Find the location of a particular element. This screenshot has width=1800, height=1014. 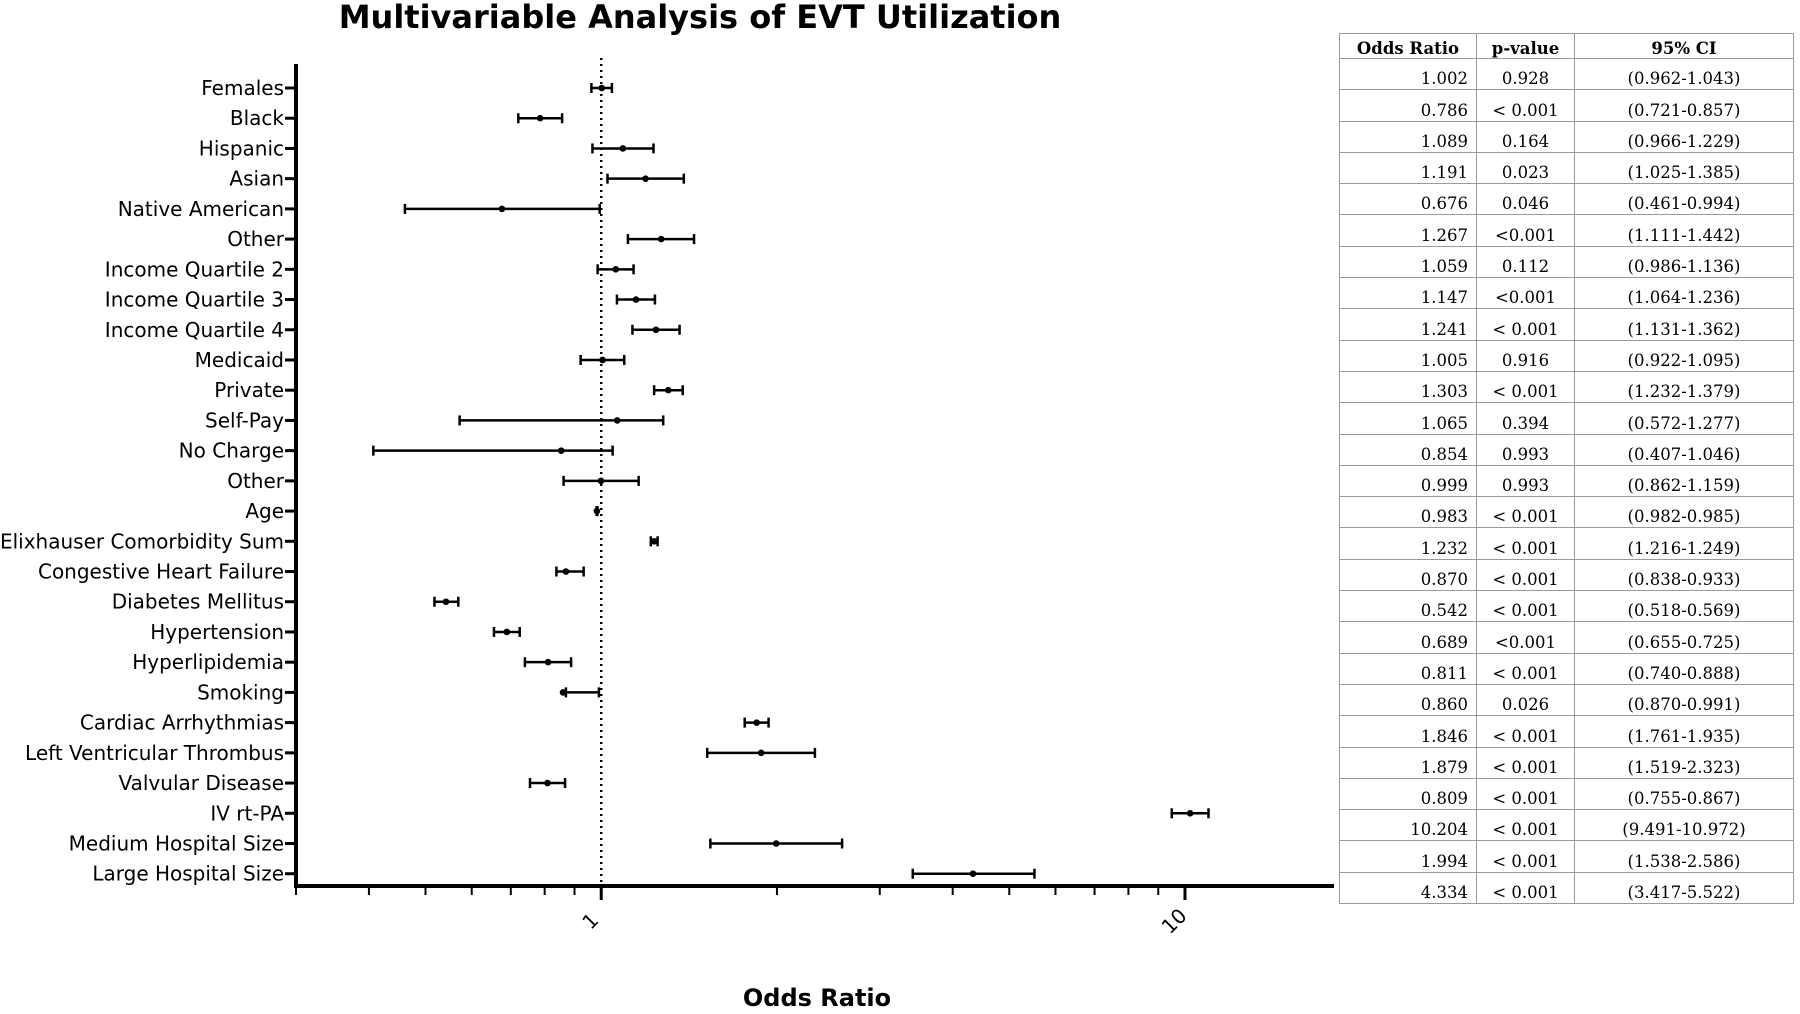

ci-cell: (0.407-1.046) is located at coordinates (1684, 449).